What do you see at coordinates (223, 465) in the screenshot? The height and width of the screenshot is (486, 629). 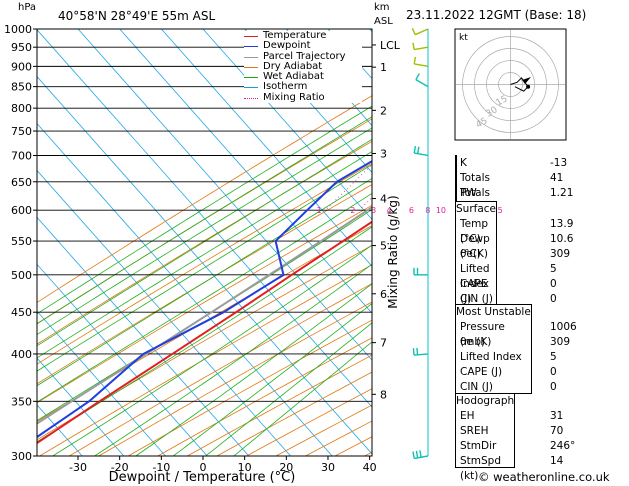 I see `temperature-axis: -30 -20 -10 0 10 20 30 40` at bounding box center [223, 465].